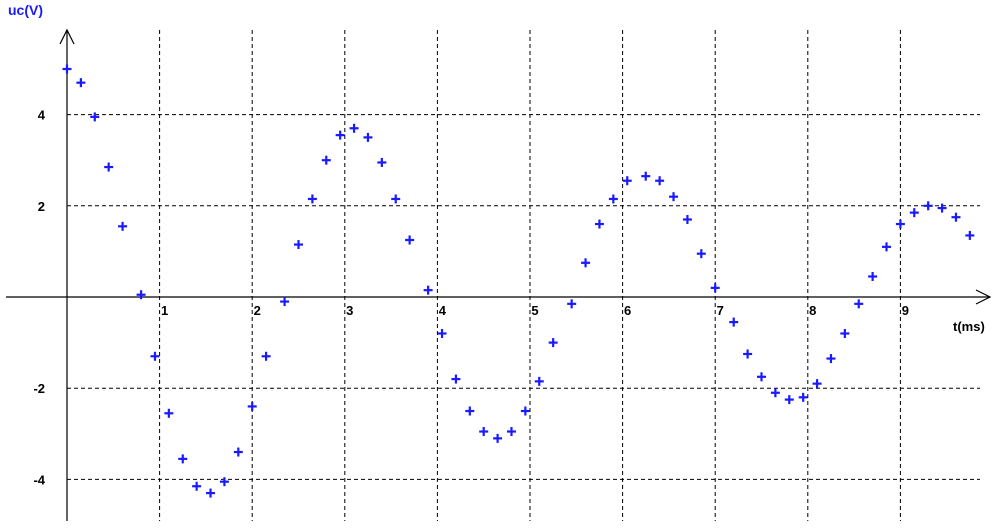 Image resolution: width=1004 pixels, height=531 pixels. I want to click on y-tick-label: -2, so click(39, 388).